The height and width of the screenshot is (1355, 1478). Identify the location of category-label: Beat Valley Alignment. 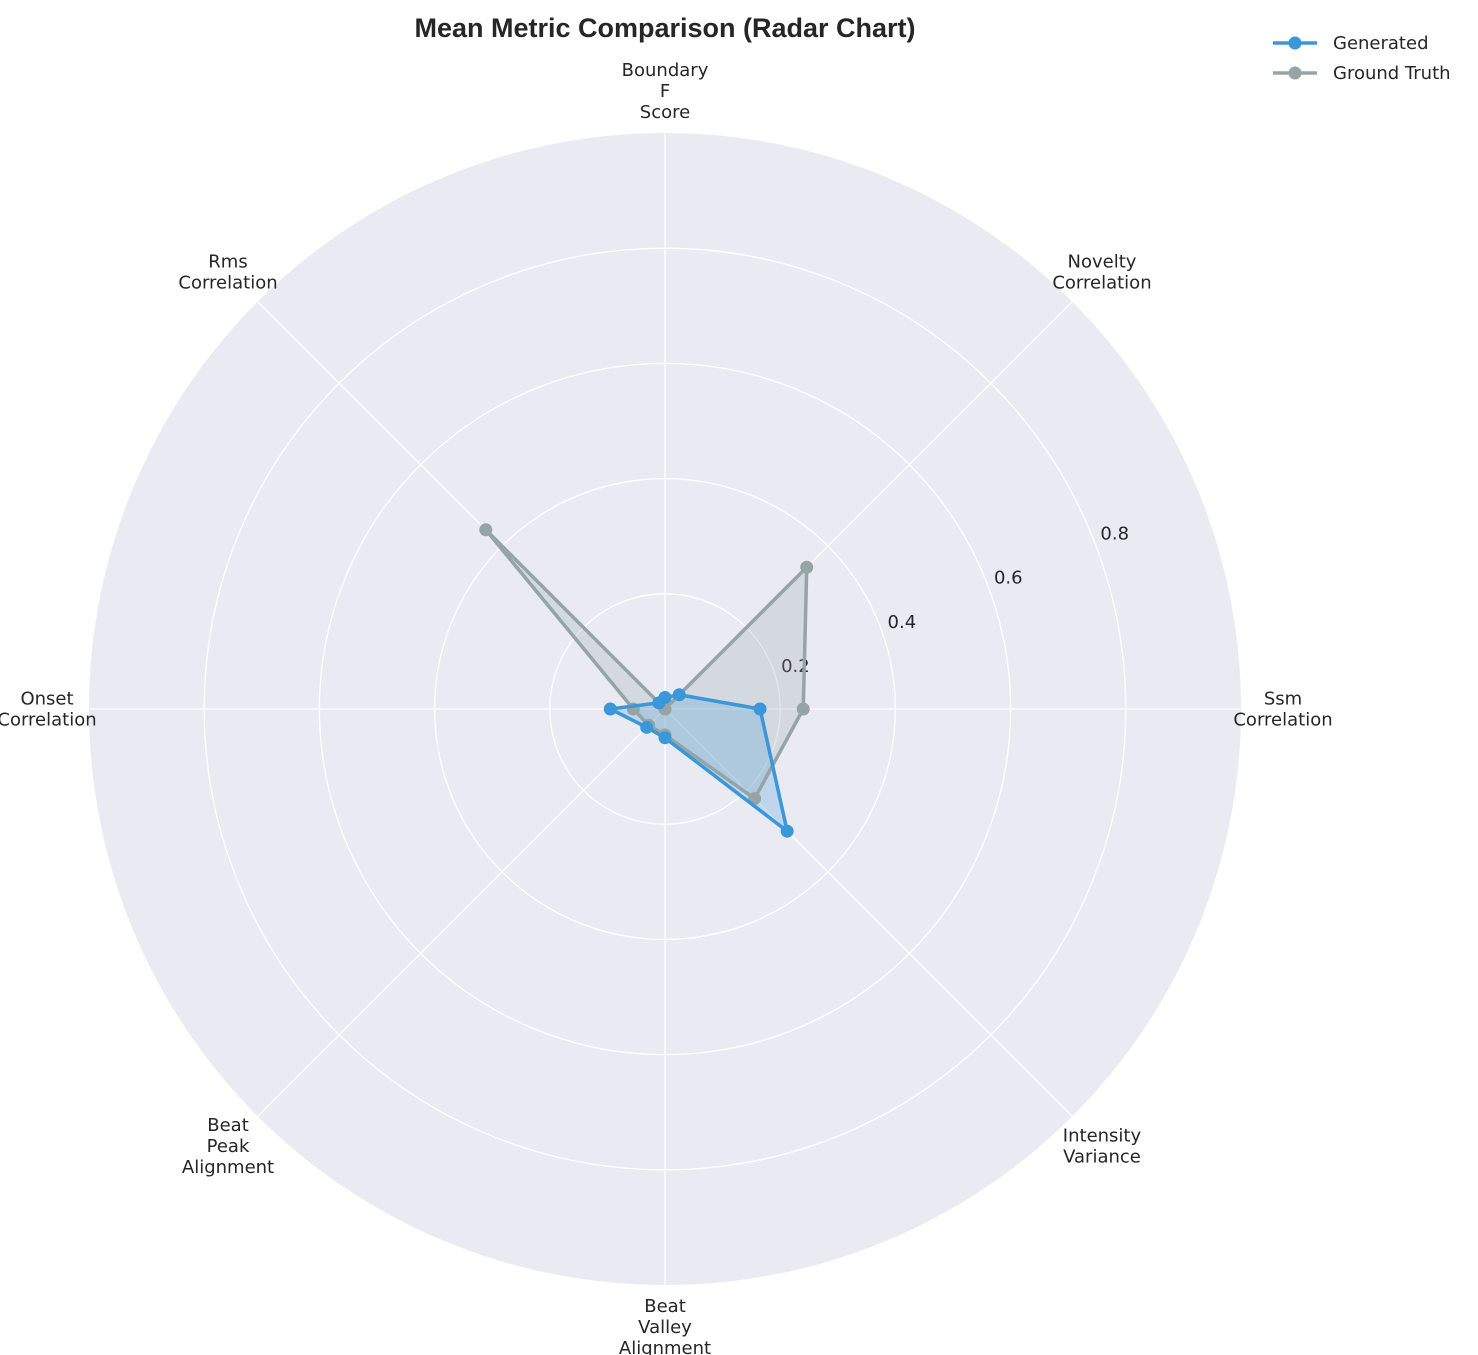
(665, 1325).